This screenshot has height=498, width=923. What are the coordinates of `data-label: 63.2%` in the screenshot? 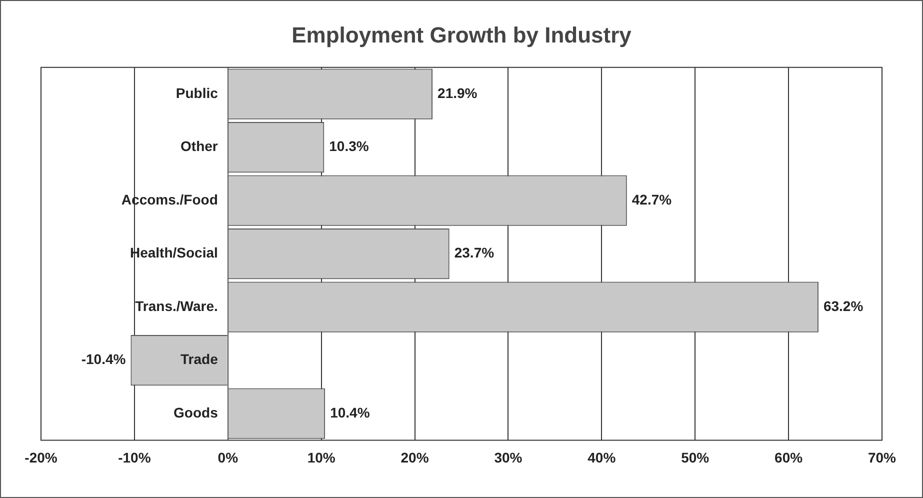 It's located at (843, 306).